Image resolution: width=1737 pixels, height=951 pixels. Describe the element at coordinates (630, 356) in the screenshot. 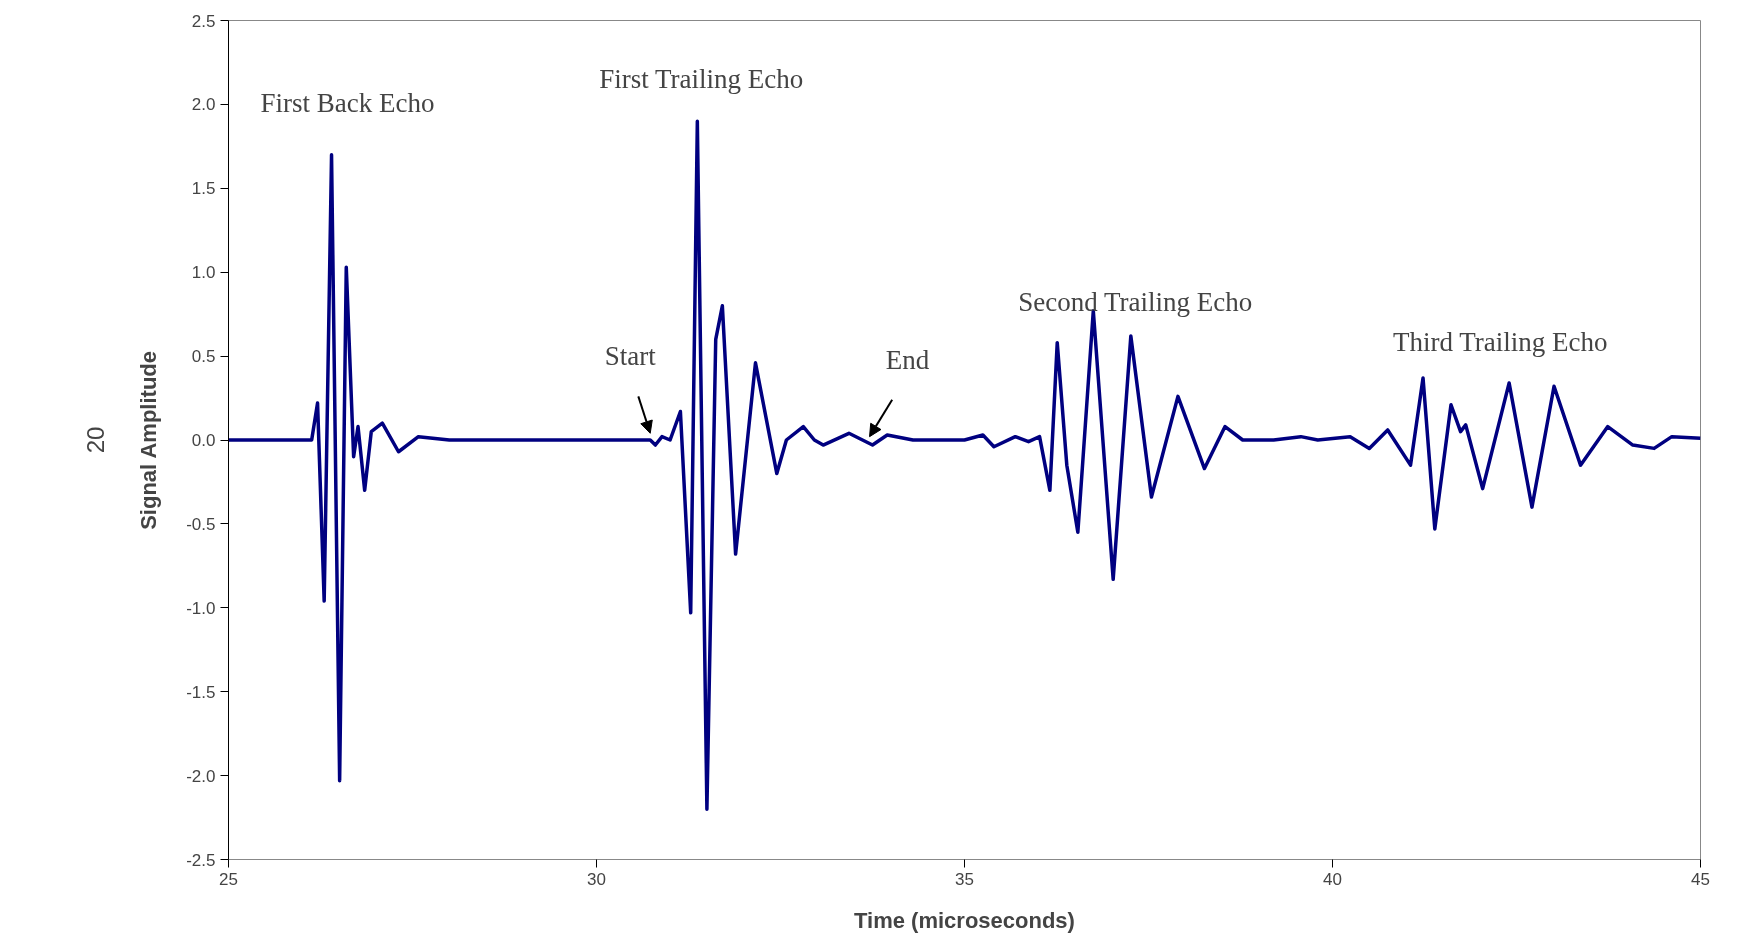

I see `annotation: Start` at that location.